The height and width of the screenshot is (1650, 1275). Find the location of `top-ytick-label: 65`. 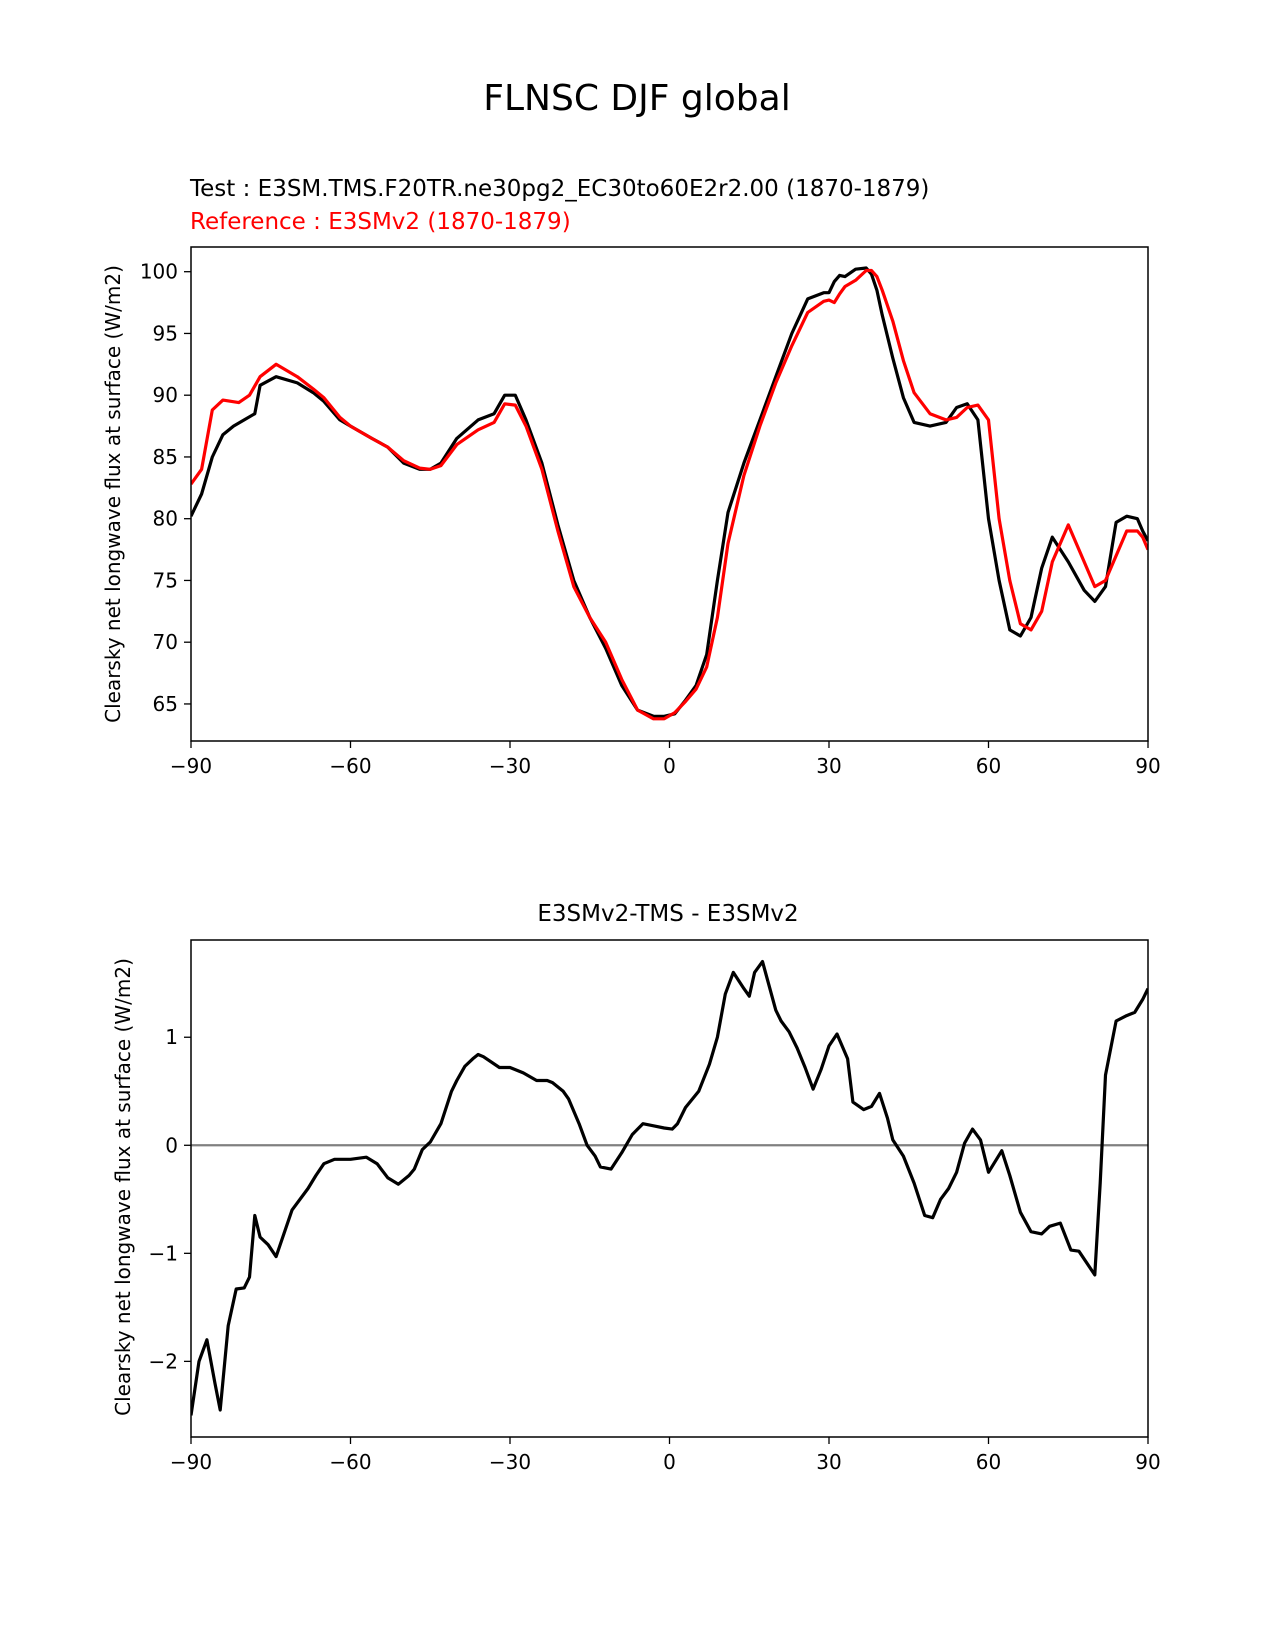

top-ytick-label: 65 is located at coordinates (165, 704).